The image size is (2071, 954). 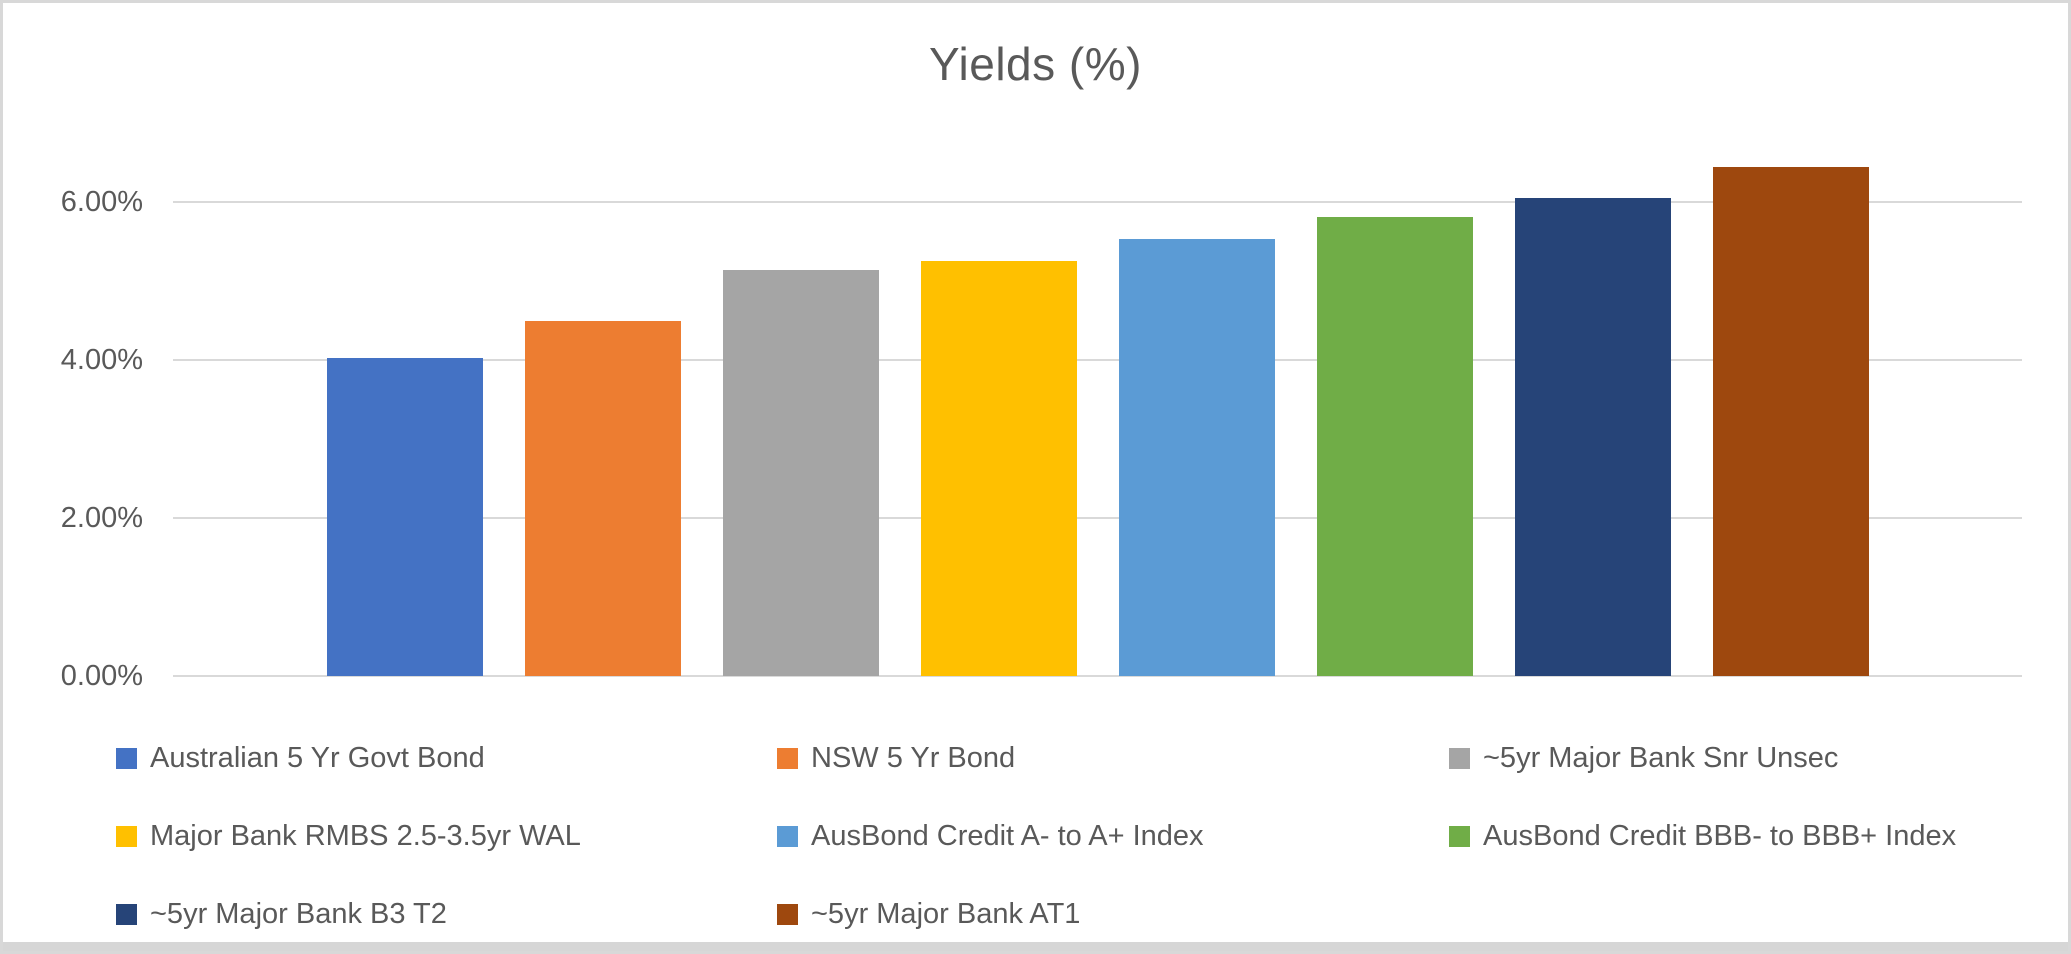 What do you see at coordinates (101, 360) in the screenshot?
I see `y-axis-tick-4: 4.00%` at bounding box center [101, 360].